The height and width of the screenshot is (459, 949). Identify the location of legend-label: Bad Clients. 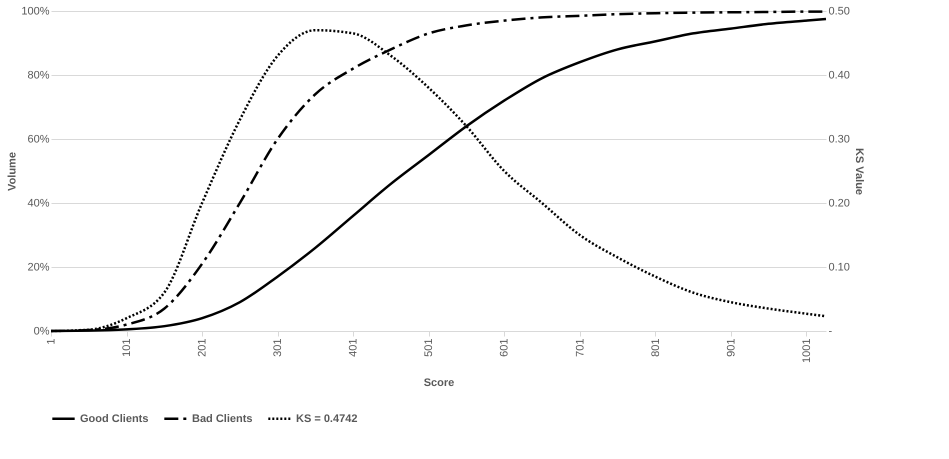
(222, 418).